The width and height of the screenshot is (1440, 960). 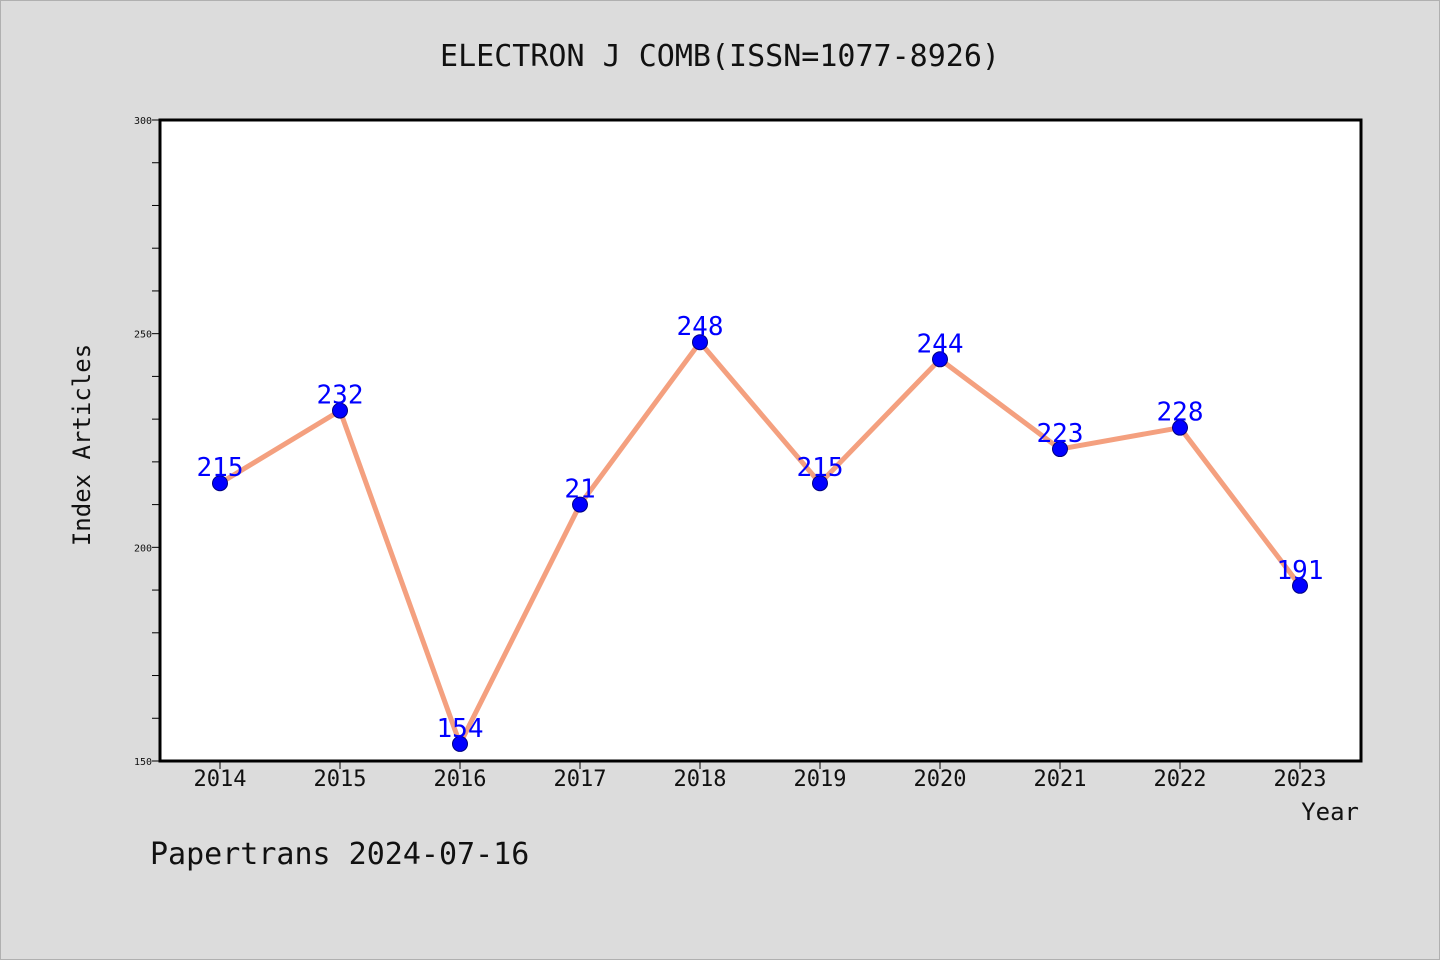 What do you see at coordinates (1300, 571) in the screenshot?
I see `data-label: 191` at bounding box center [1300, 571].